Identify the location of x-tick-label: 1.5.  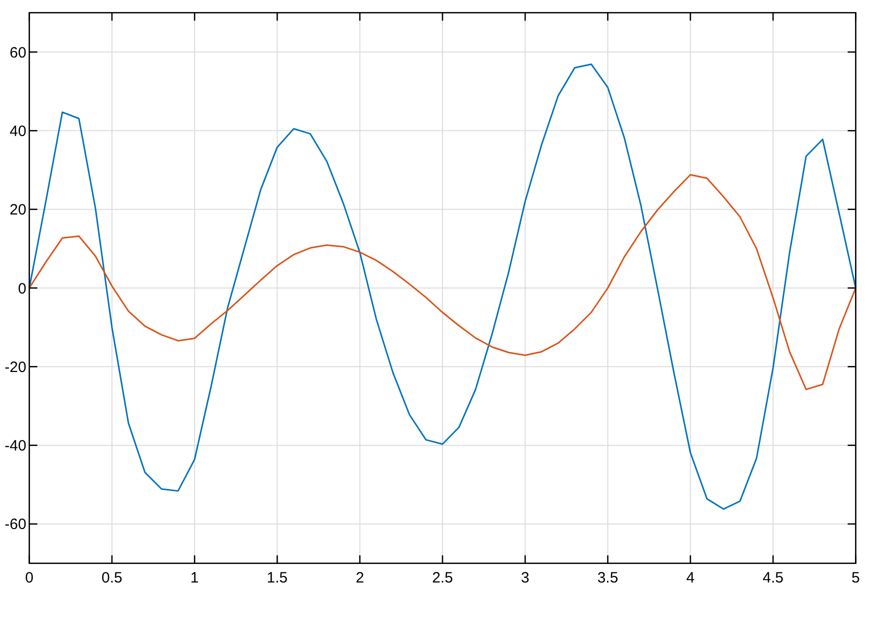
(277, 577).